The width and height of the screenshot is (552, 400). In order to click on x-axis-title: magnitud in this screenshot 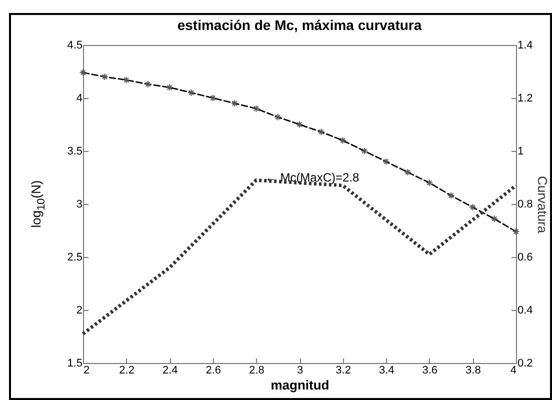, I will do `click(300, 385)`.